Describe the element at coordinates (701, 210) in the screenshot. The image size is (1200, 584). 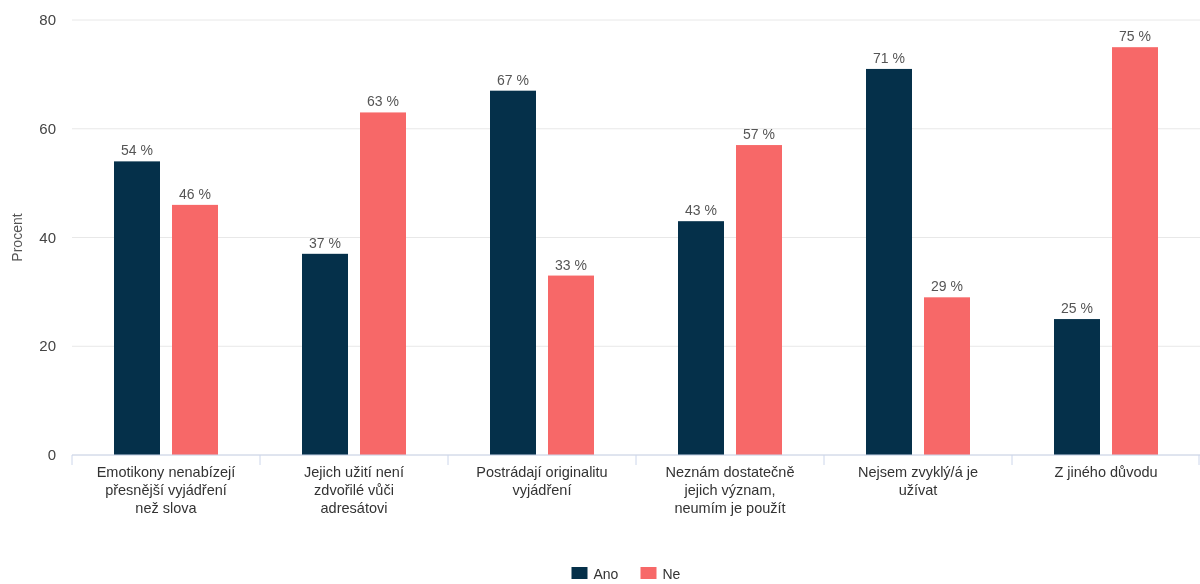
I see `data-label: 43 %` at that location.